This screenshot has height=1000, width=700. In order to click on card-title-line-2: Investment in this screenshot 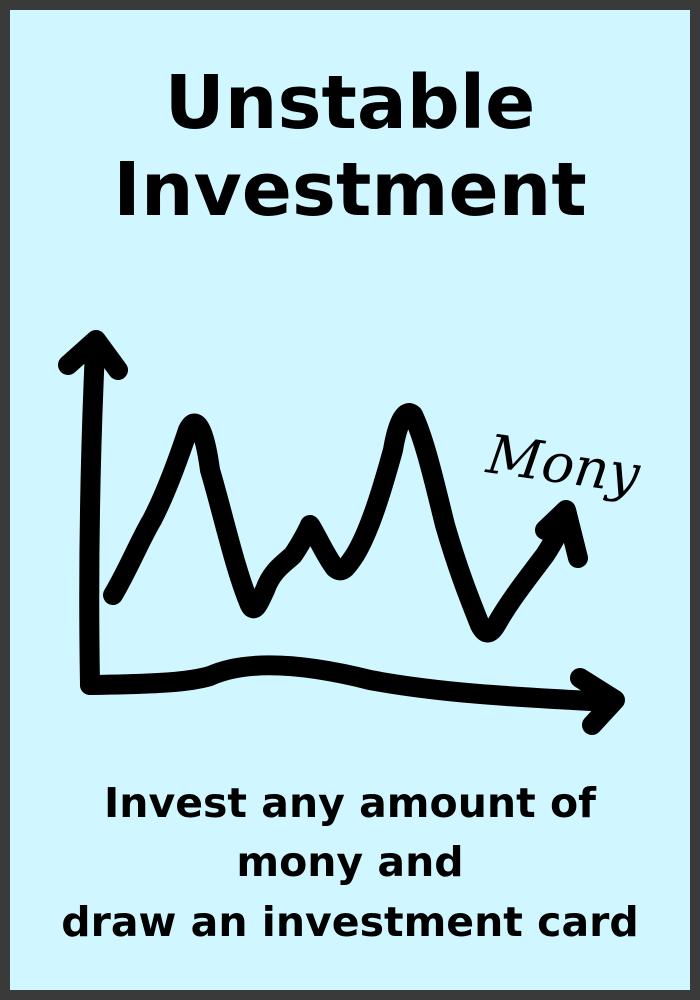, I will do `click(350, 190)`.